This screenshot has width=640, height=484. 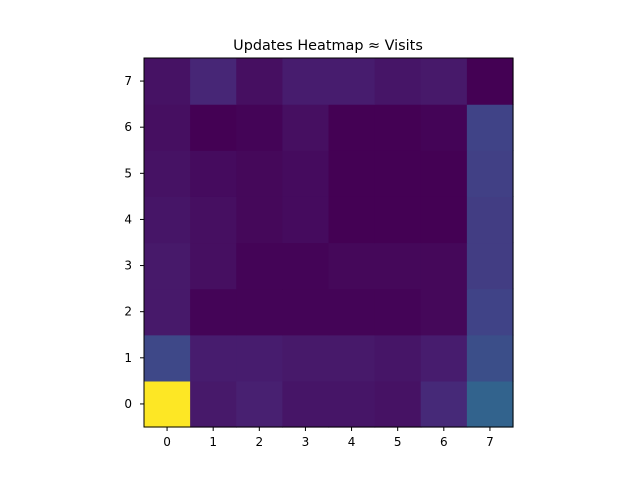 What do you see at coordinates (128, 81) in the screenshot?
I see `y-tick-label-7: 7` at bounding box center [128, 81].